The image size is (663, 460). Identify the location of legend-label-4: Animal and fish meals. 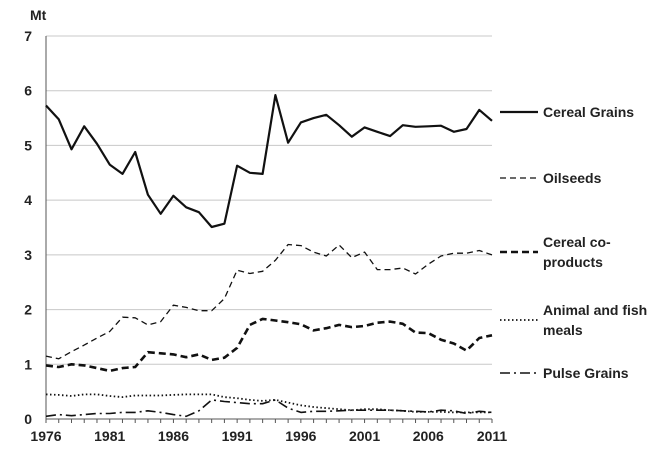
(595, 320).